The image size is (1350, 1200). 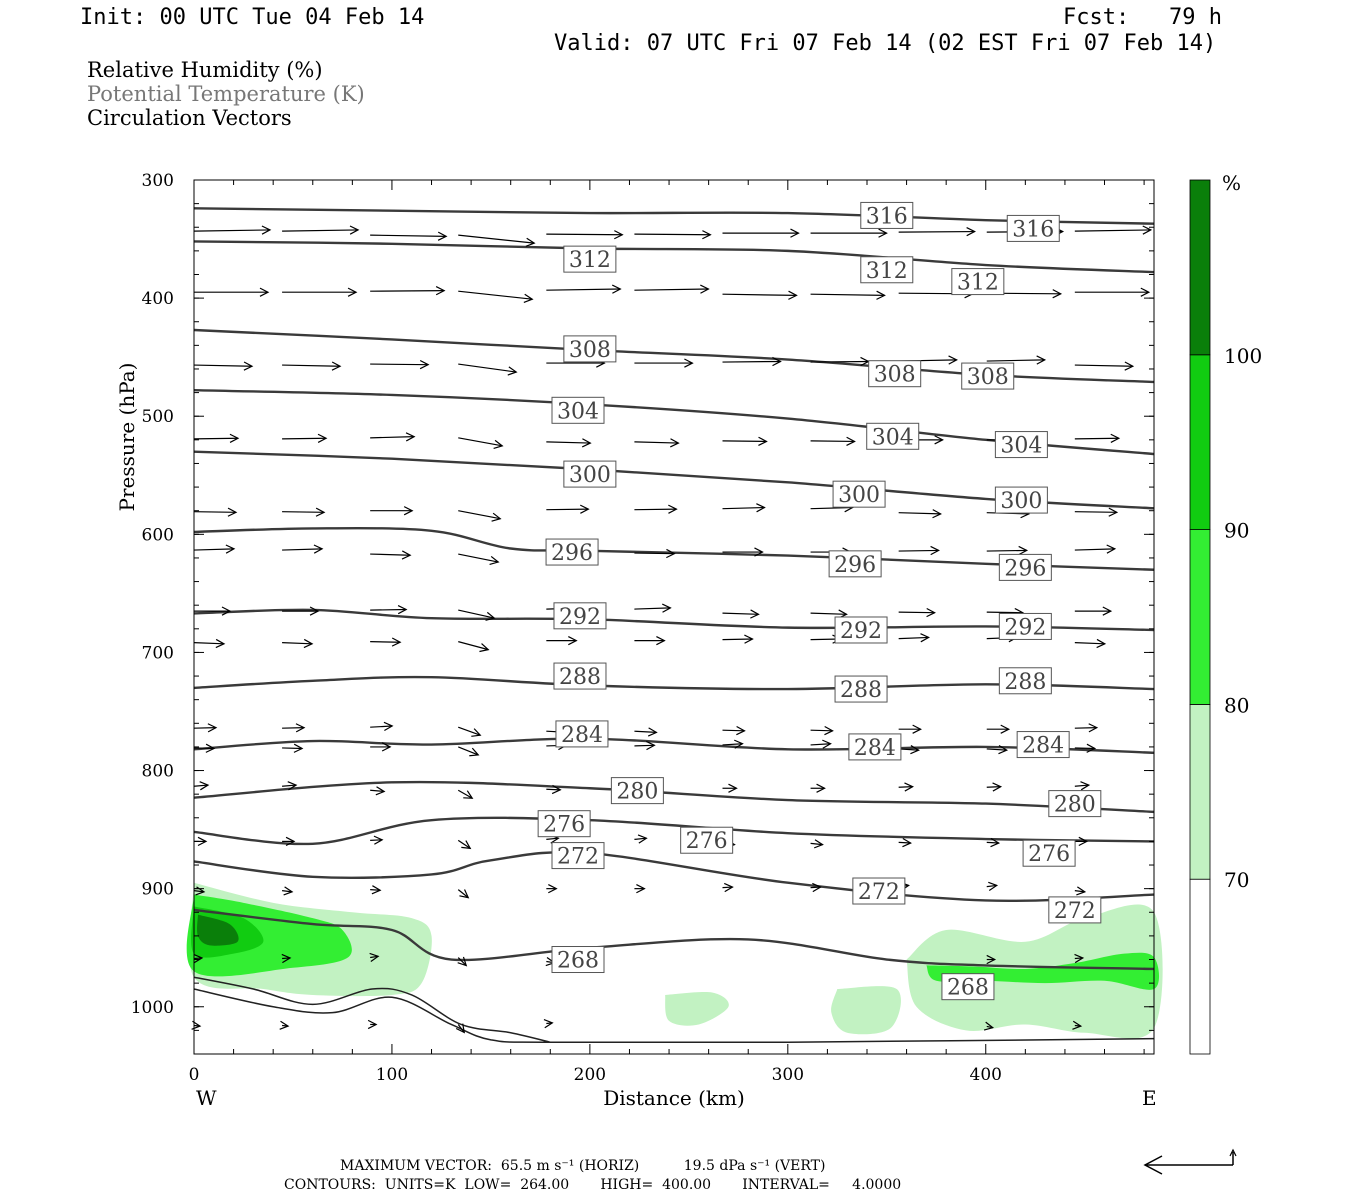 What do you see at coordinates (564, 825) in the screenshot?
I see `contour-label: 276` at bounding box center [564, 825].